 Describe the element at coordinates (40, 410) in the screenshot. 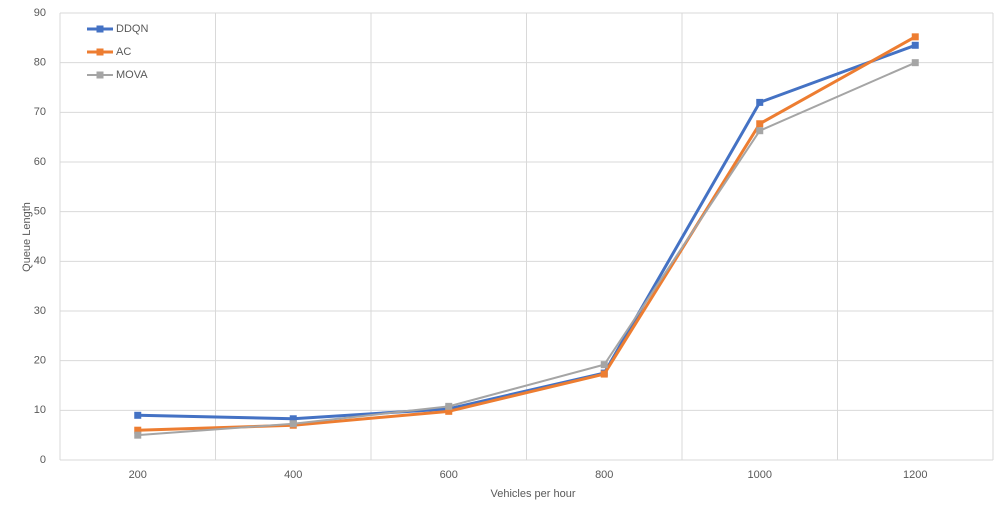

I see `y-tick-label: 10` at that location.